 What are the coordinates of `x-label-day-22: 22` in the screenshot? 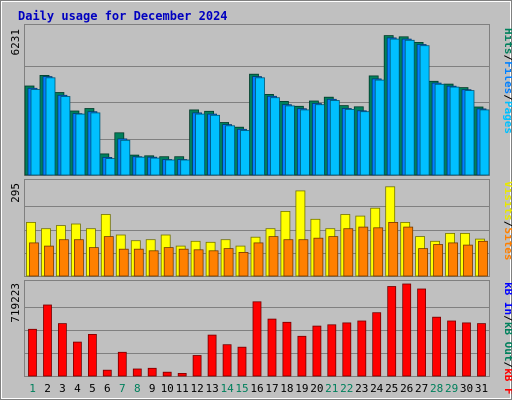 It's located at (346, 388).